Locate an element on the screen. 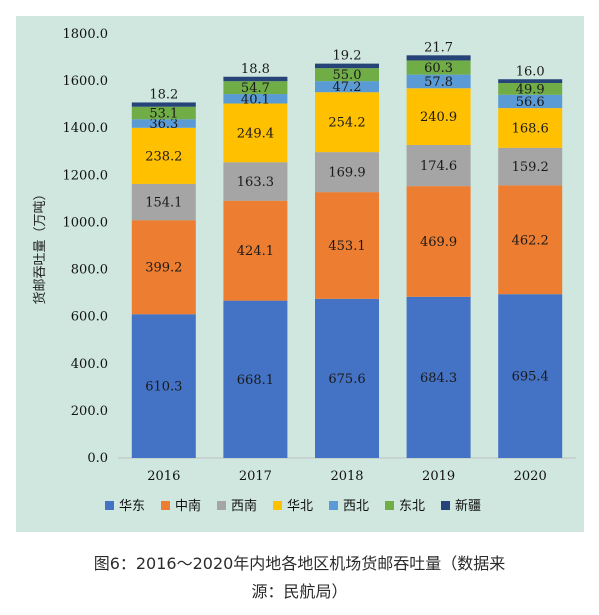  data-label: 668.1 is located at coordinates (255, 380).